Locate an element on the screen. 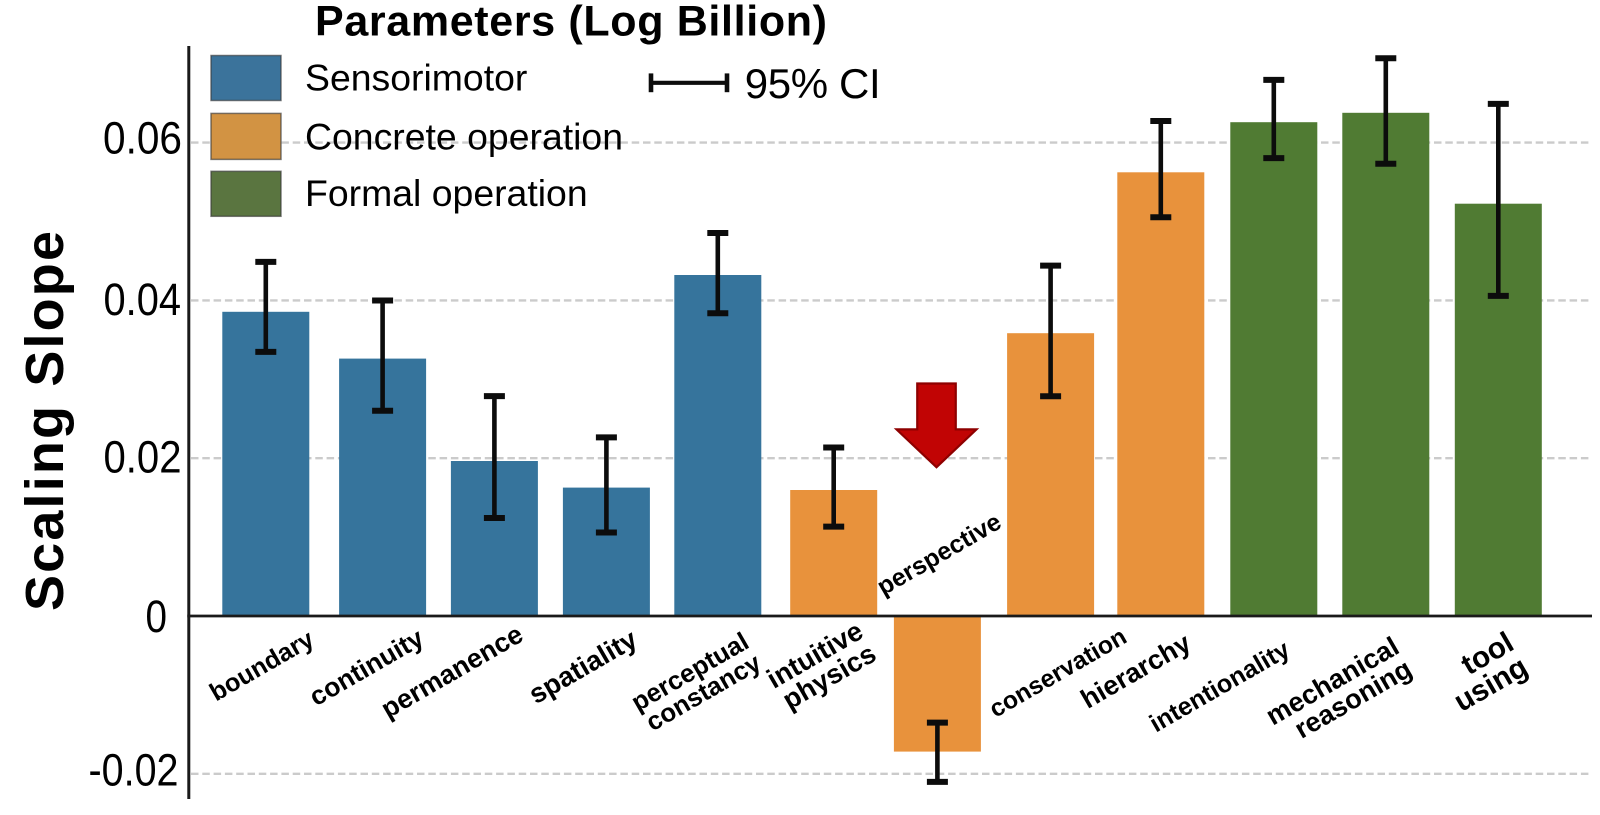 The width and height of the screenshot is (1600, 815). svg-text: 0.04 is located at coordinates (143, 299).